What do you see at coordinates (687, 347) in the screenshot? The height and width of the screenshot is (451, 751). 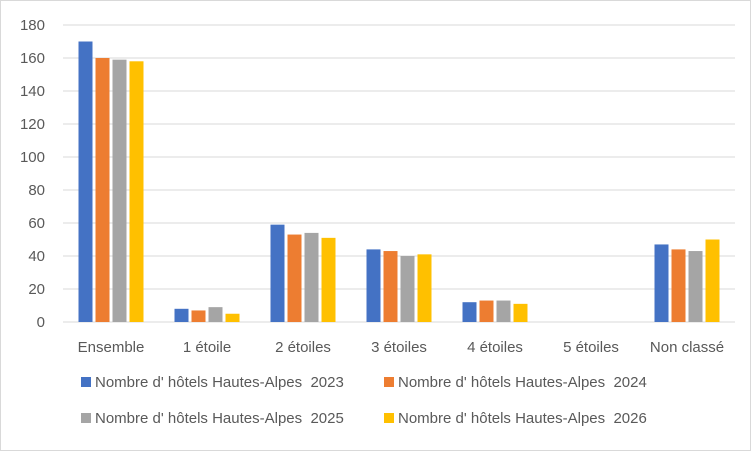 I see `x-tick-label: Non classé` at bounding box center [687, 347].